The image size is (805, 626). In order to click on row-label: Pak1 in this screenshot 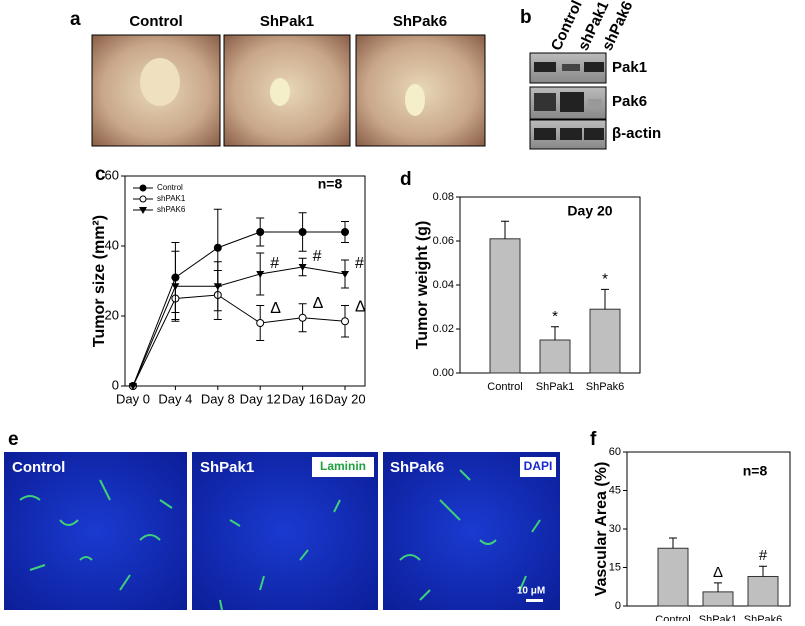, I will do `click(629, 67)`.